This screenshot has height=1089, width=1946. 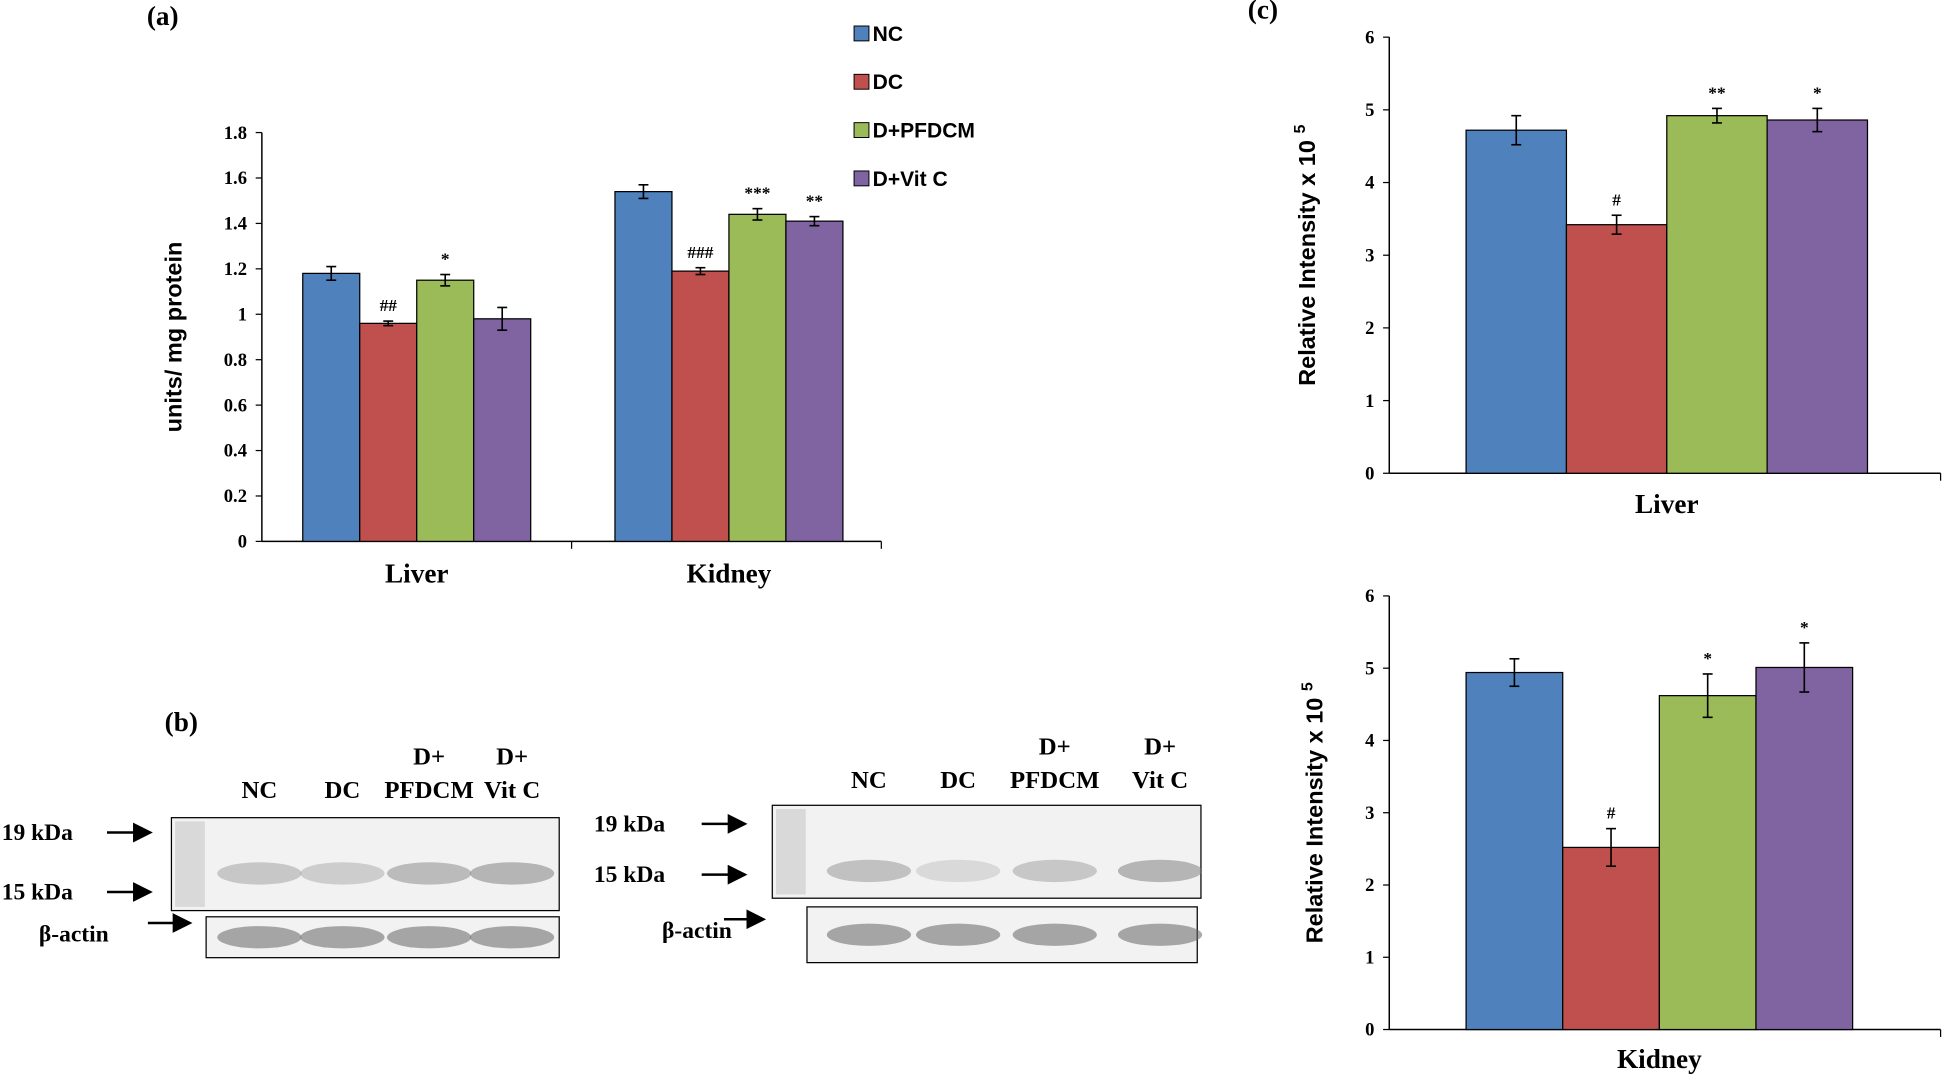 I want to click on y-tick-label: 1.8, so click(x=235, y=133).